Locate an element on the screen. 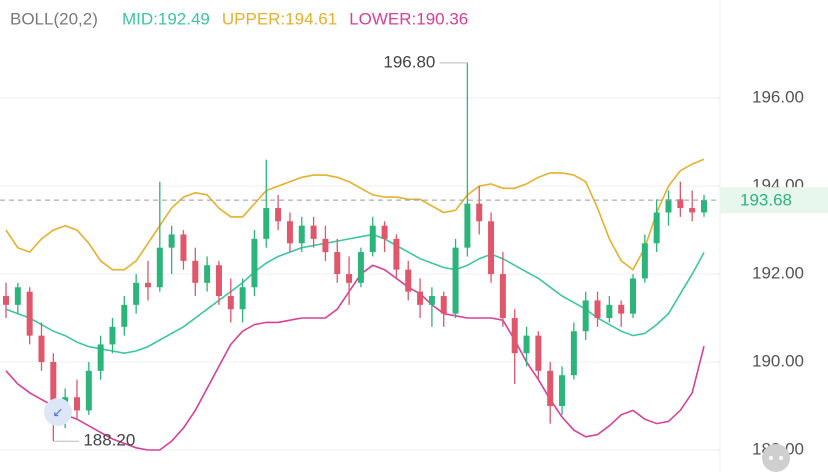  max-label: 196.80 is located at coordinates (409, 61).